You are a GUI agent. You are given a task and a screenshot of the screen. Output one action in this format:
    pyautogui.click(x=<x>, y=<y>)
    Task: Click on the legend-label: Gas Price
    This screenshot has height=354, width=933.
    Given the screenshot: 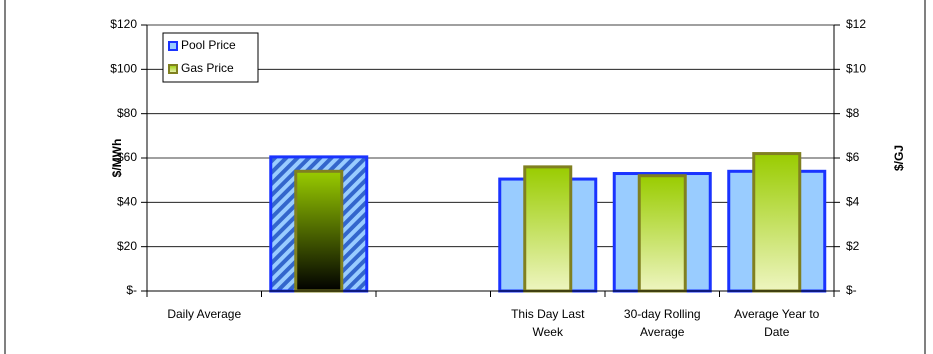 What is the action you would take?
    pyautogui.click(x=207, y=68)
    